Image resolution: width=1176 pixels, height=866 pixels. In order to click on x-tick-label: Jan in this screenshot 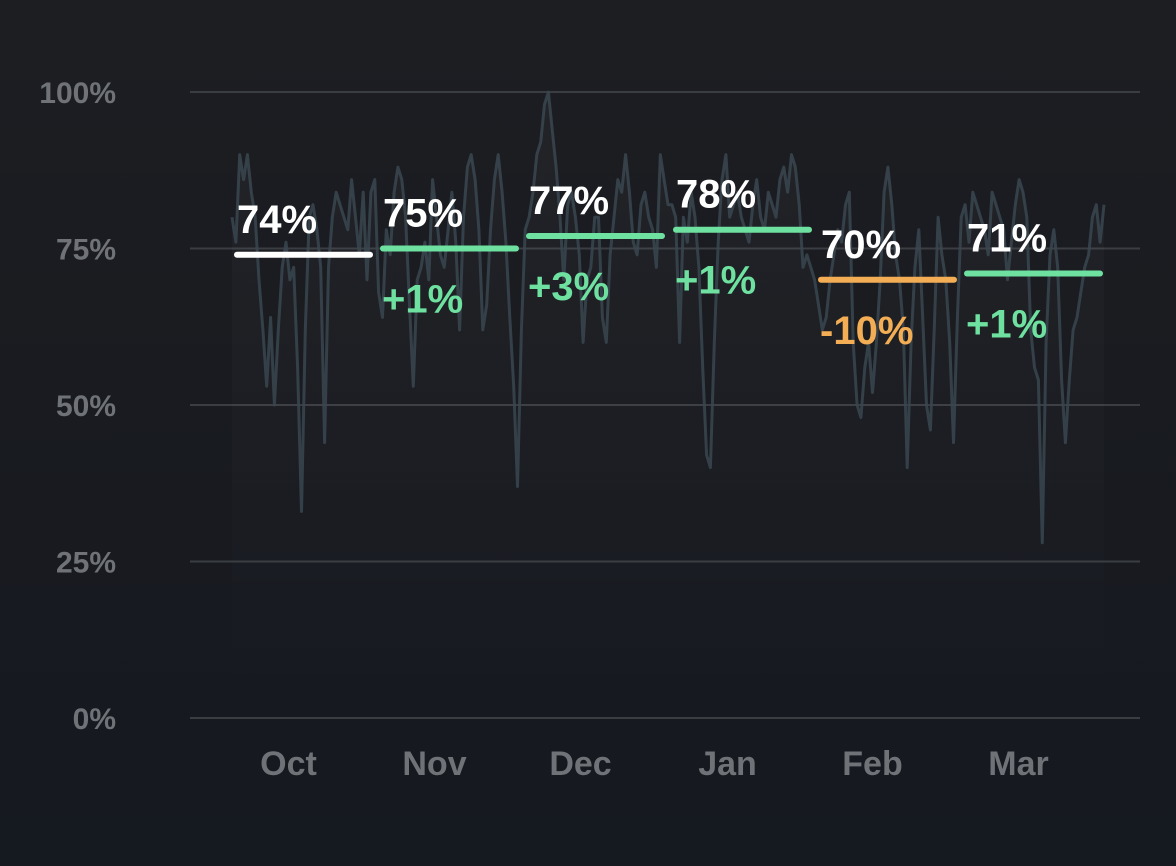, I will do `click(727, 764)`.